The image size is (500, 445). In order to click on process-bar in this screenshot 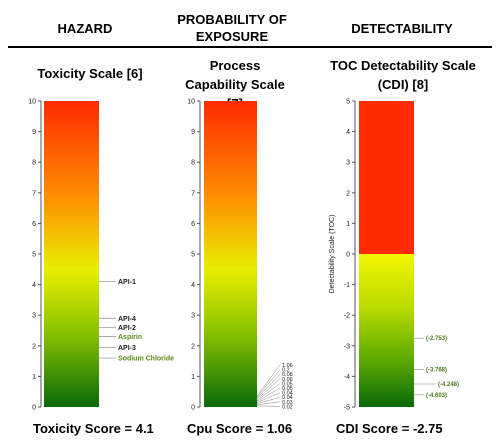, I will do `click(230, 254)`.